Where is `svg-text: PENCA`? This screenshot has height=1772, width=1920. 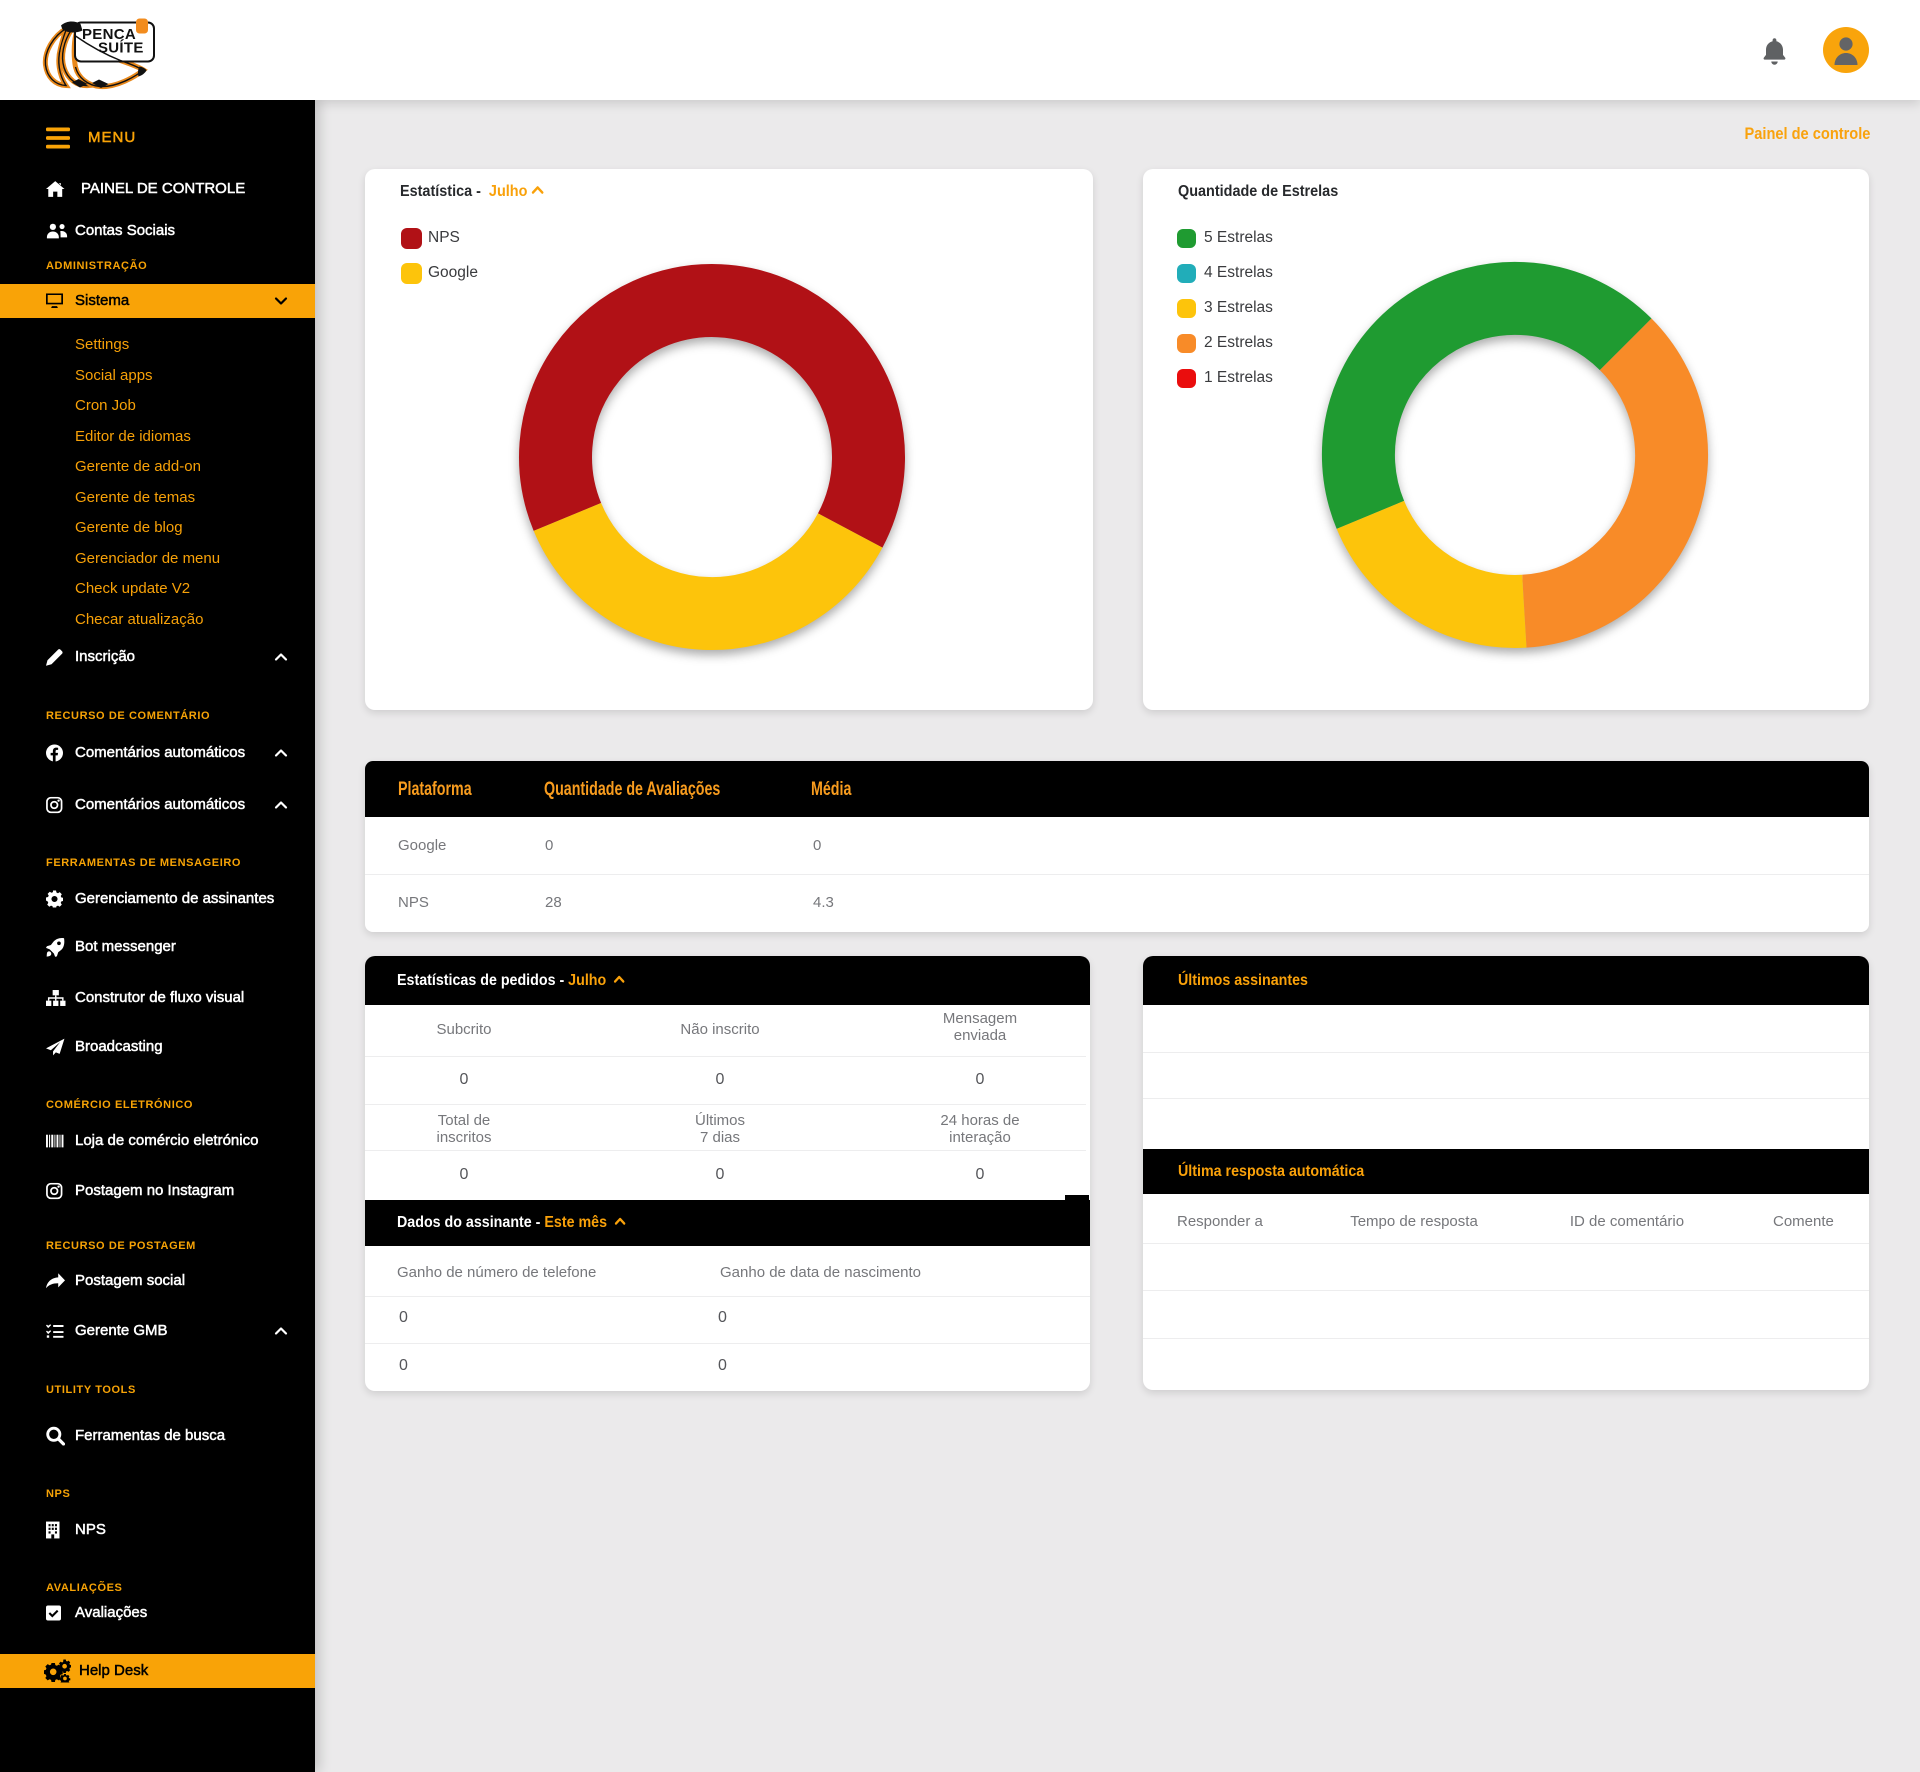 svg-text: PENCA is located at coordinates (109, 34).